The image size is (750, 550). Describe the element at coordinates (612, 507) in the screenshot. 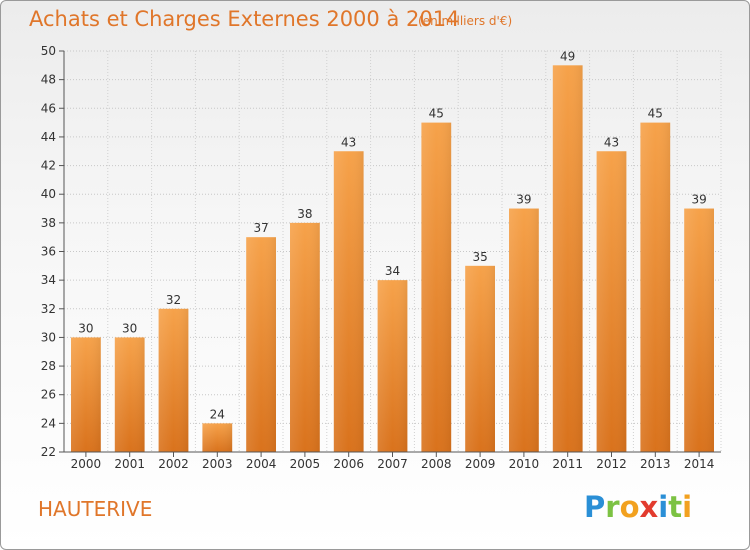

I see `logo-letter: r` at that location.